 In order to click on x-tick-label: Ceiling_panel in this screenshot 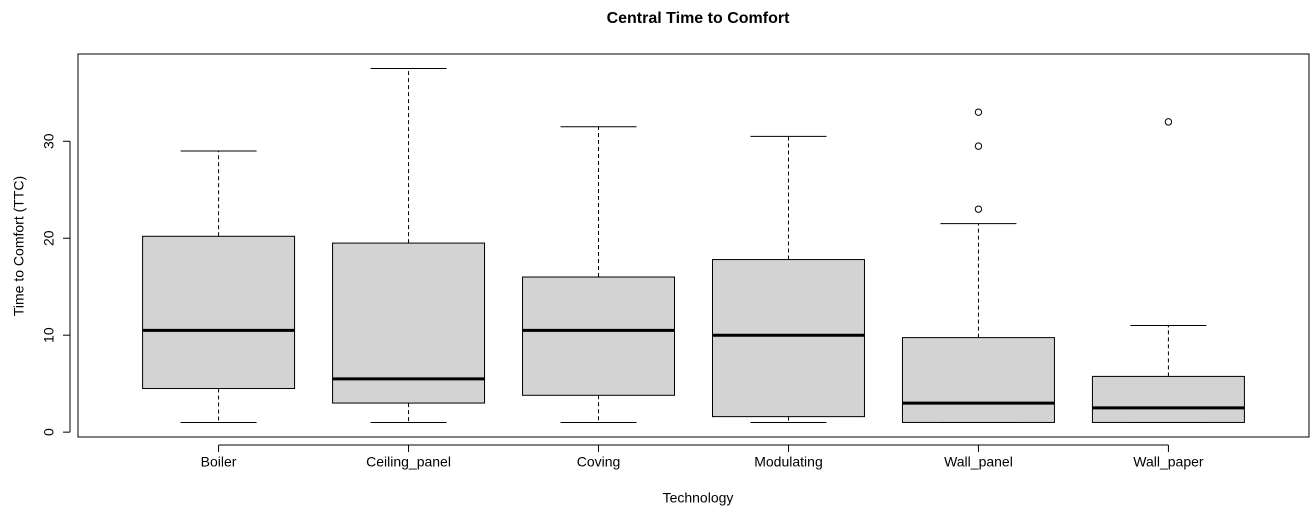, I will do `click(408, 462)`.